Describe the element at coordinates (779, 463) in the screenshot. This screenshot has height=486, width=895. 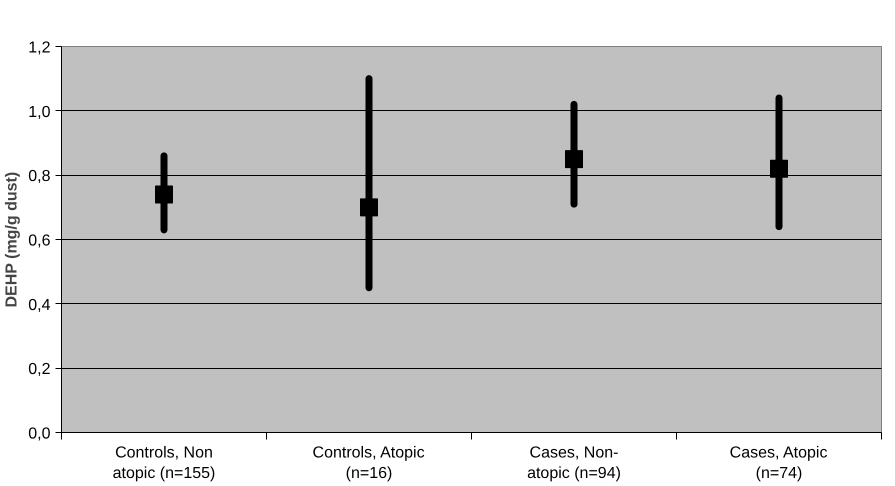
I see `x-tick-label: Cases, Atopic (n=74)` at that location.